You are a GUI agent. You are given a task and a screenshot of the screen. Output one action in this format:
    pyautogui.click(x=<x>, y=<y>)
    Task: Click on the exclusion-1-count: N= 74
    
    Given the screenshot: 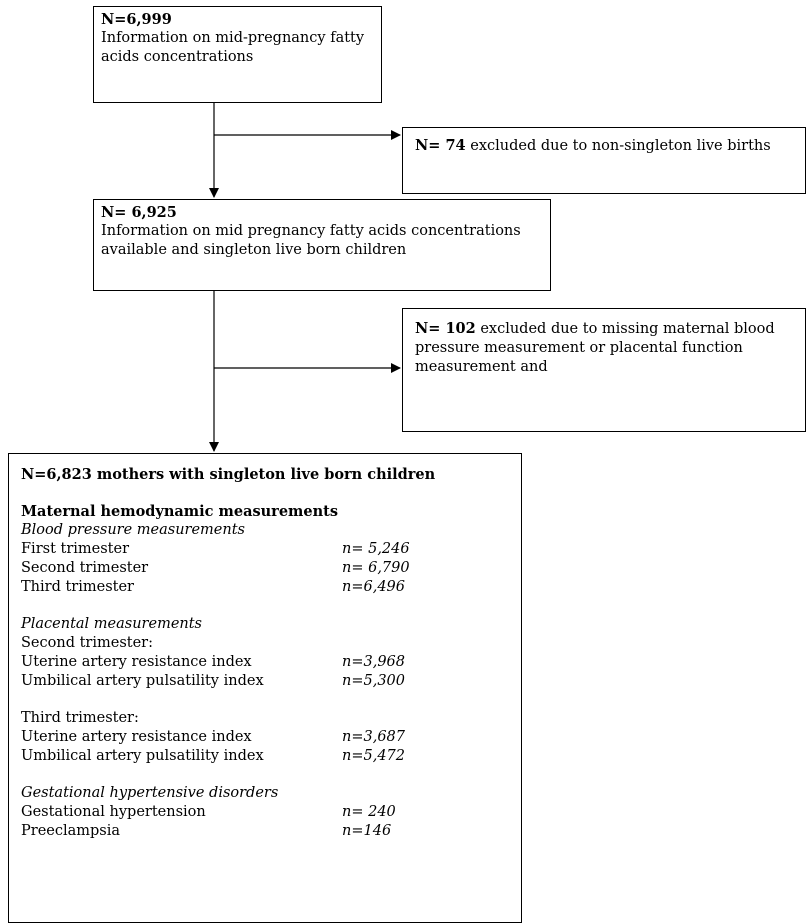 What is the action you would take?
    pyautogui.click(x=440, y=145)
    